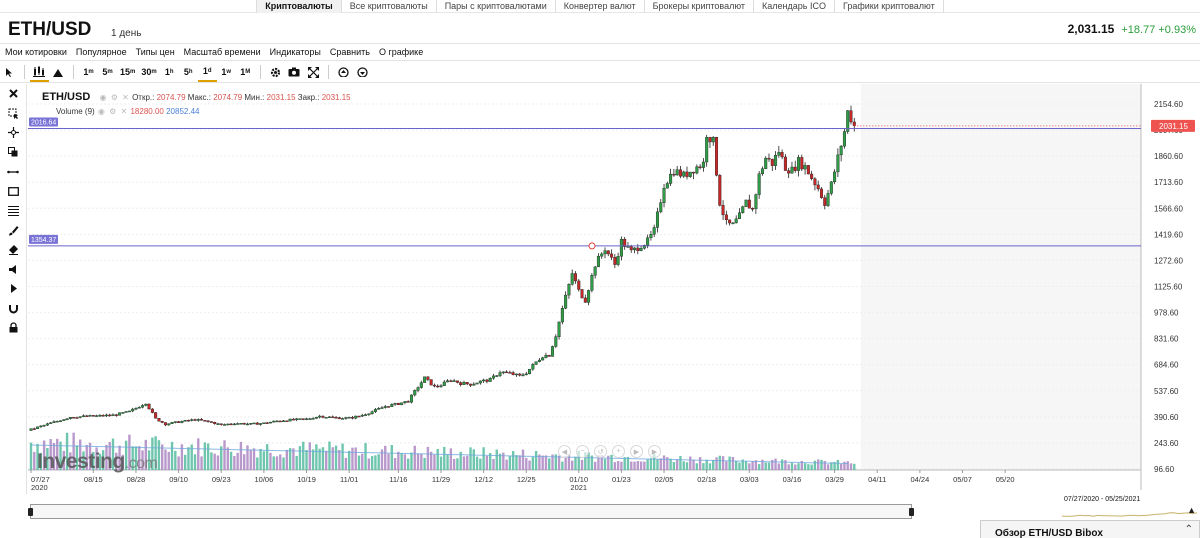 Image resolution: width=1200 pixels, height=538 pixels. What do you see at coordinates (128, 72) in the screenshot?
I see `interval-button-2: 15 m` at bounding box center [128, 72].